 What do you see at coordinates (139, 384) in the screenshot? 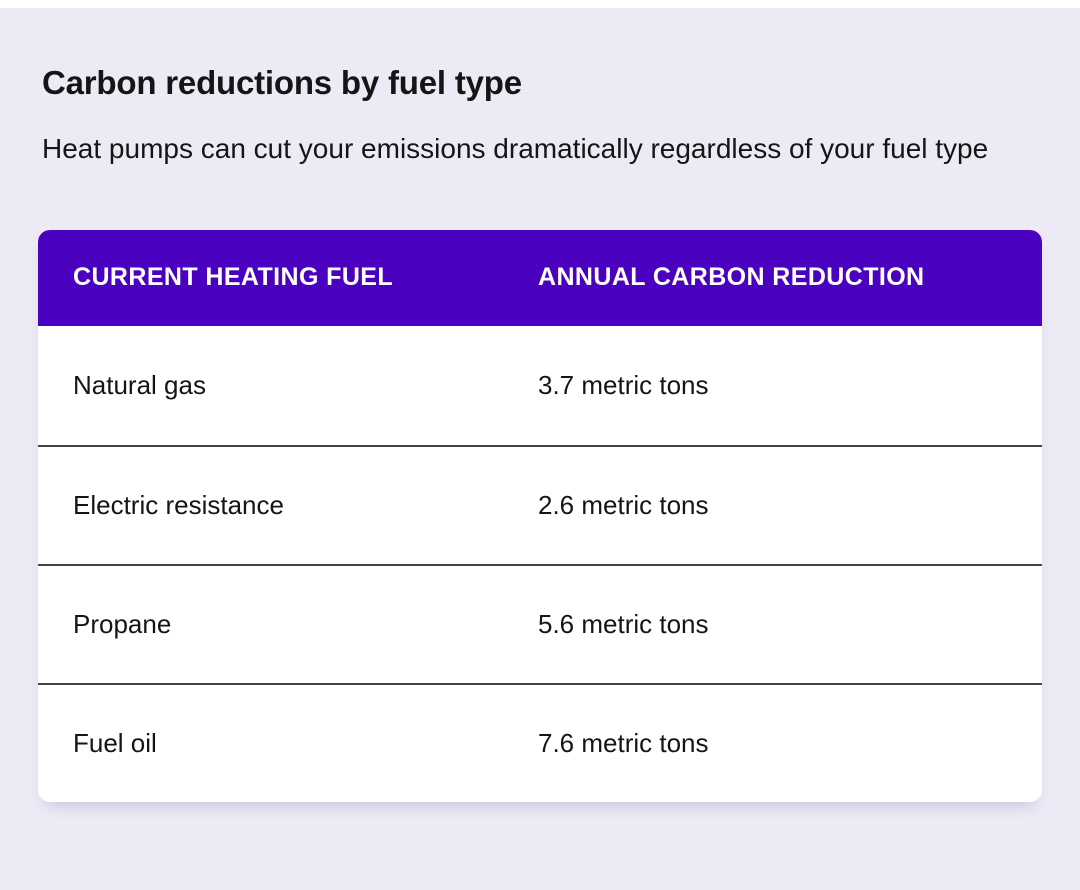
I see `fuel-type-cell: Natural gas` at bounding box center [139, 384].